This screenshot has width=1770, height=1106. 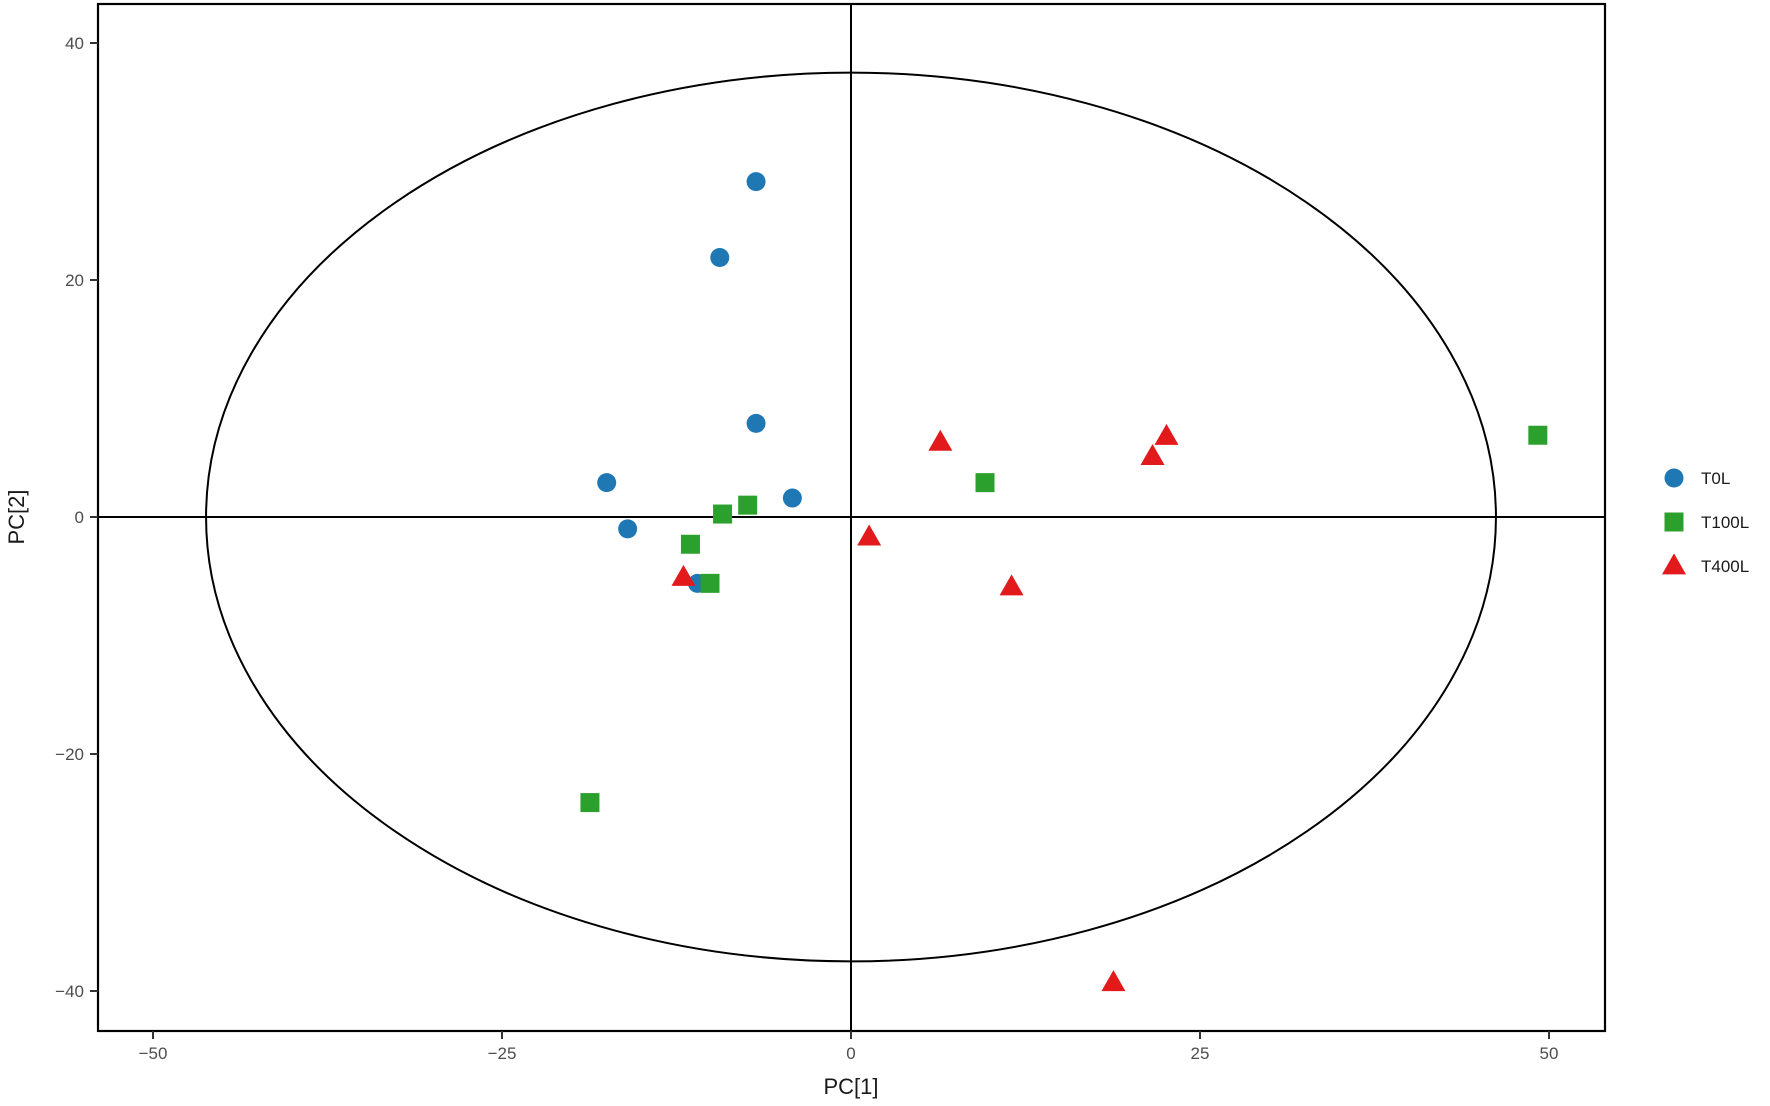 What do you see at coordinates (850, 1053) in the screenshot?
I see `x-tick-label: 0` at bounding box center [850, 1053].